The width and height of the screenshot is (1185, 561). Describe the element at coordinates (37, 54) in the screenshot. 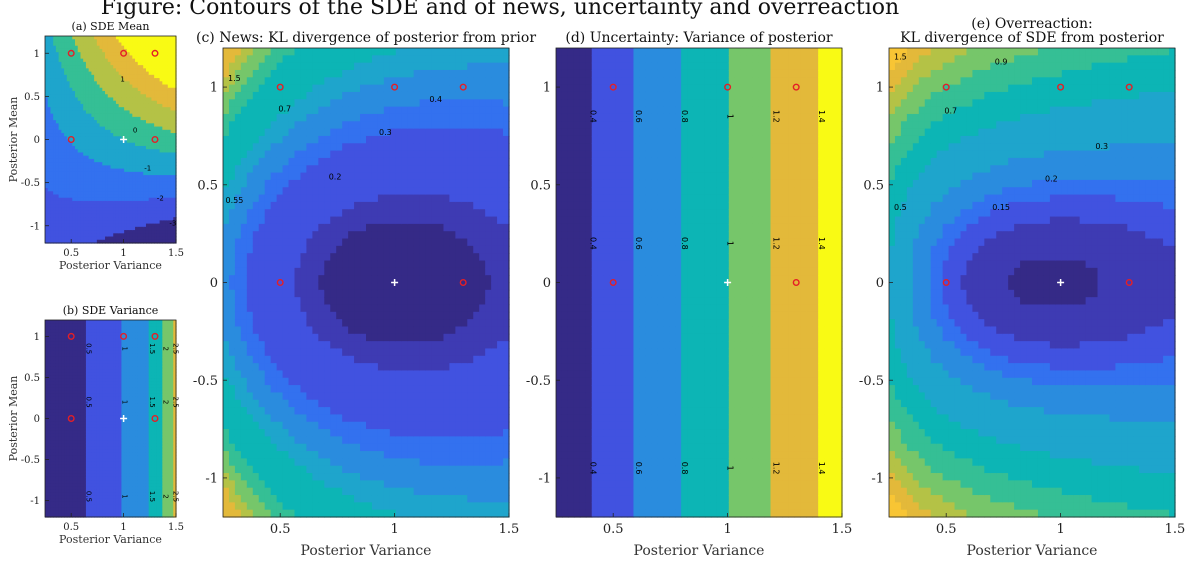

I see `y-tick-label: 1` at that location.